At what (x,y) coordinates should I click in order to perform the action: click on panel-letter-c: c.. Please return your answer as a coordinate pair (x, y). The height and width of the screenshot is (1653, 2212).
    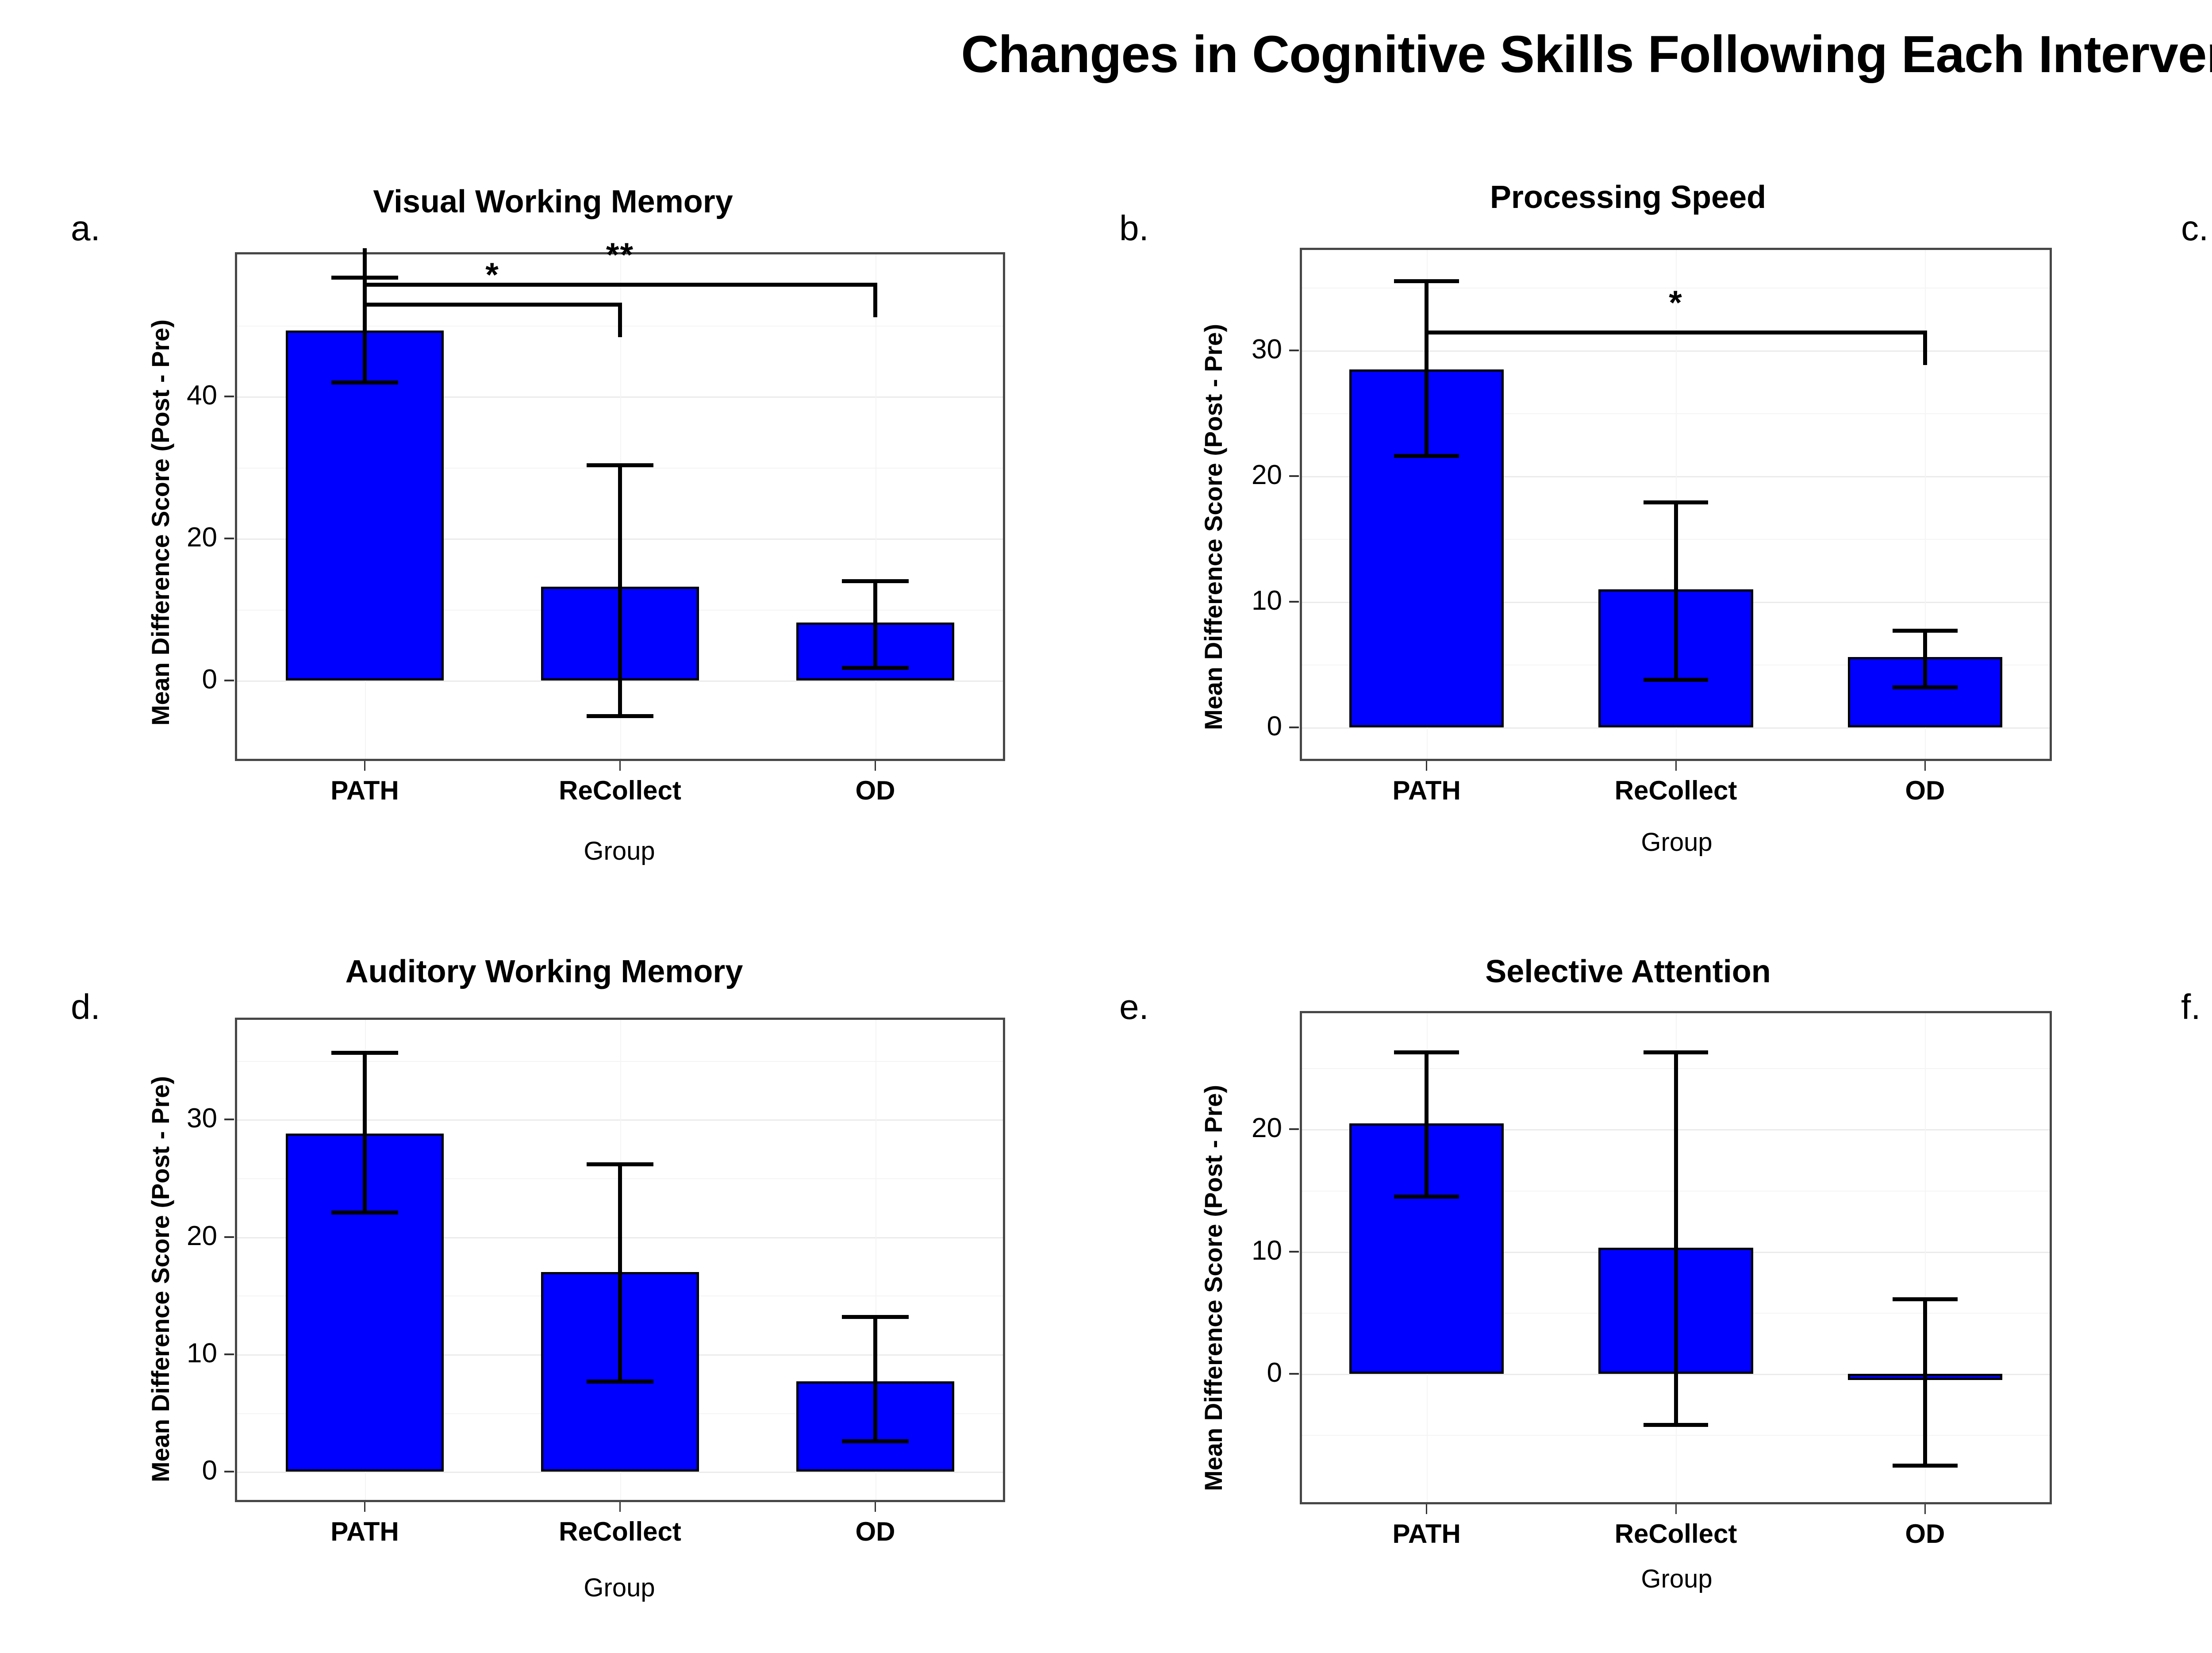
    Looking at the image, I should click on (2195, 228).